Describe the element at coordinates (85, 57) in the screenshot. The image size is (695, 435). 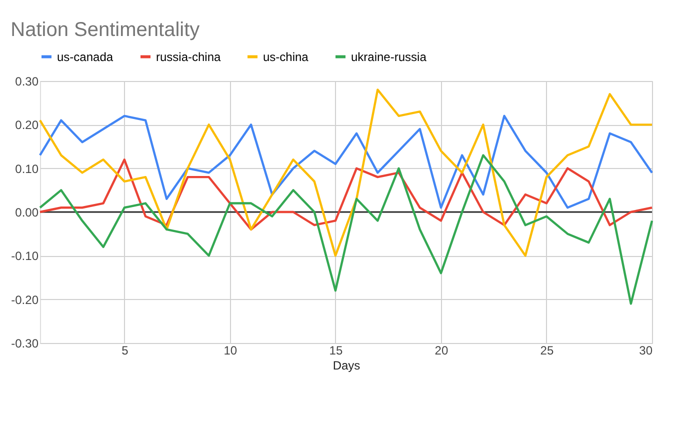
I see `legend-label: us-canada` at that location.